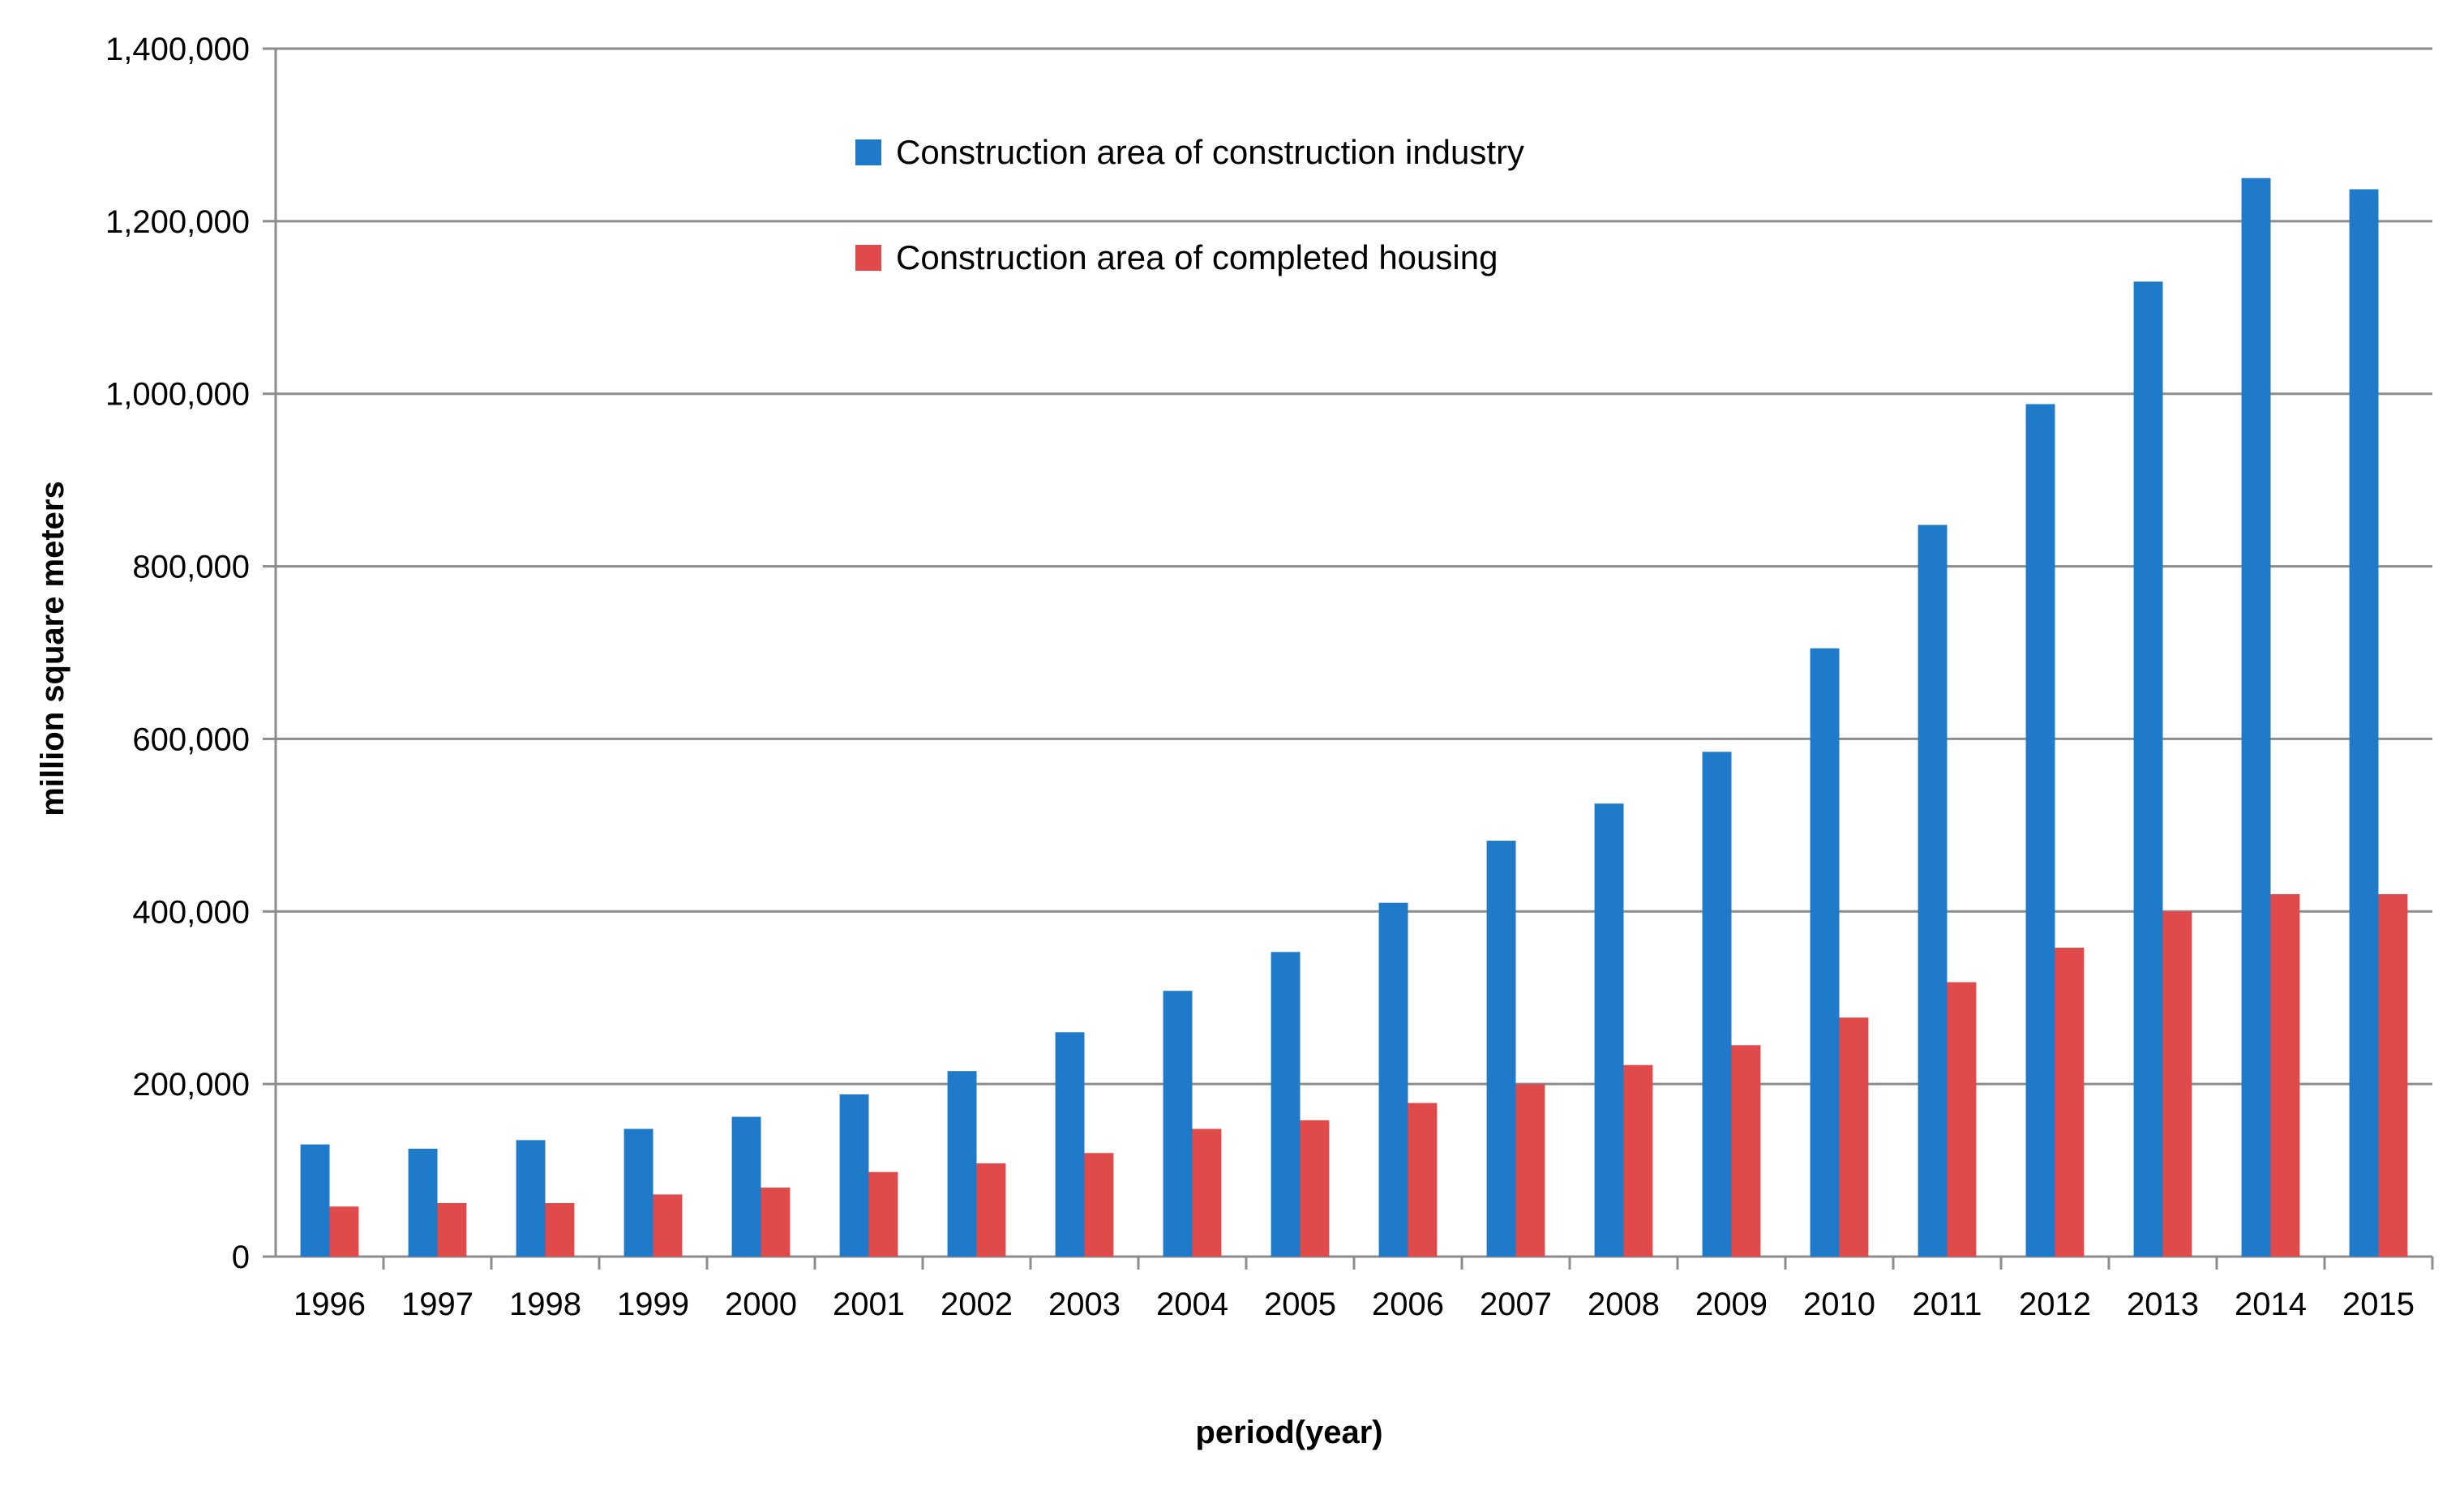 The image size is (2464, 1486). I want to click on x-tick-label: 1996, so click(330, 1304).